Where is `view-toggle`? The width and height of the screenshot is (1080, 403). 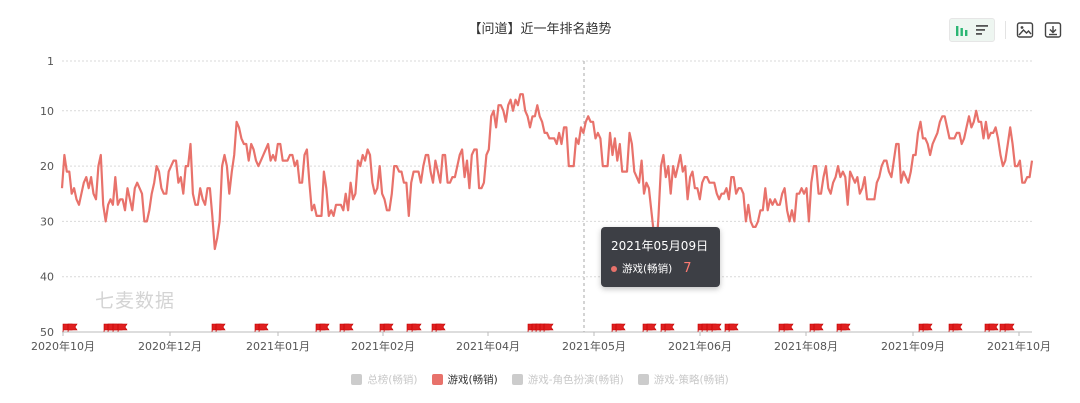
view-toggle is located at coordinates (972, 30).